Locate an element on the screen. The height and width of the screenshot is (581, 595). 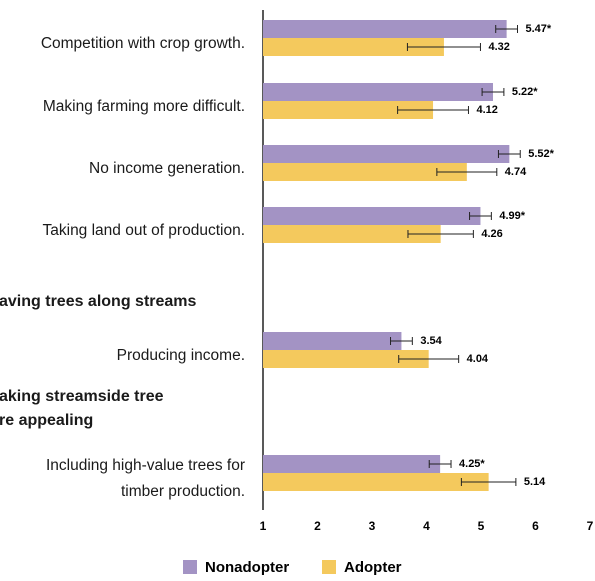
value-label: 4.26 is located at coordinates (491, 234).